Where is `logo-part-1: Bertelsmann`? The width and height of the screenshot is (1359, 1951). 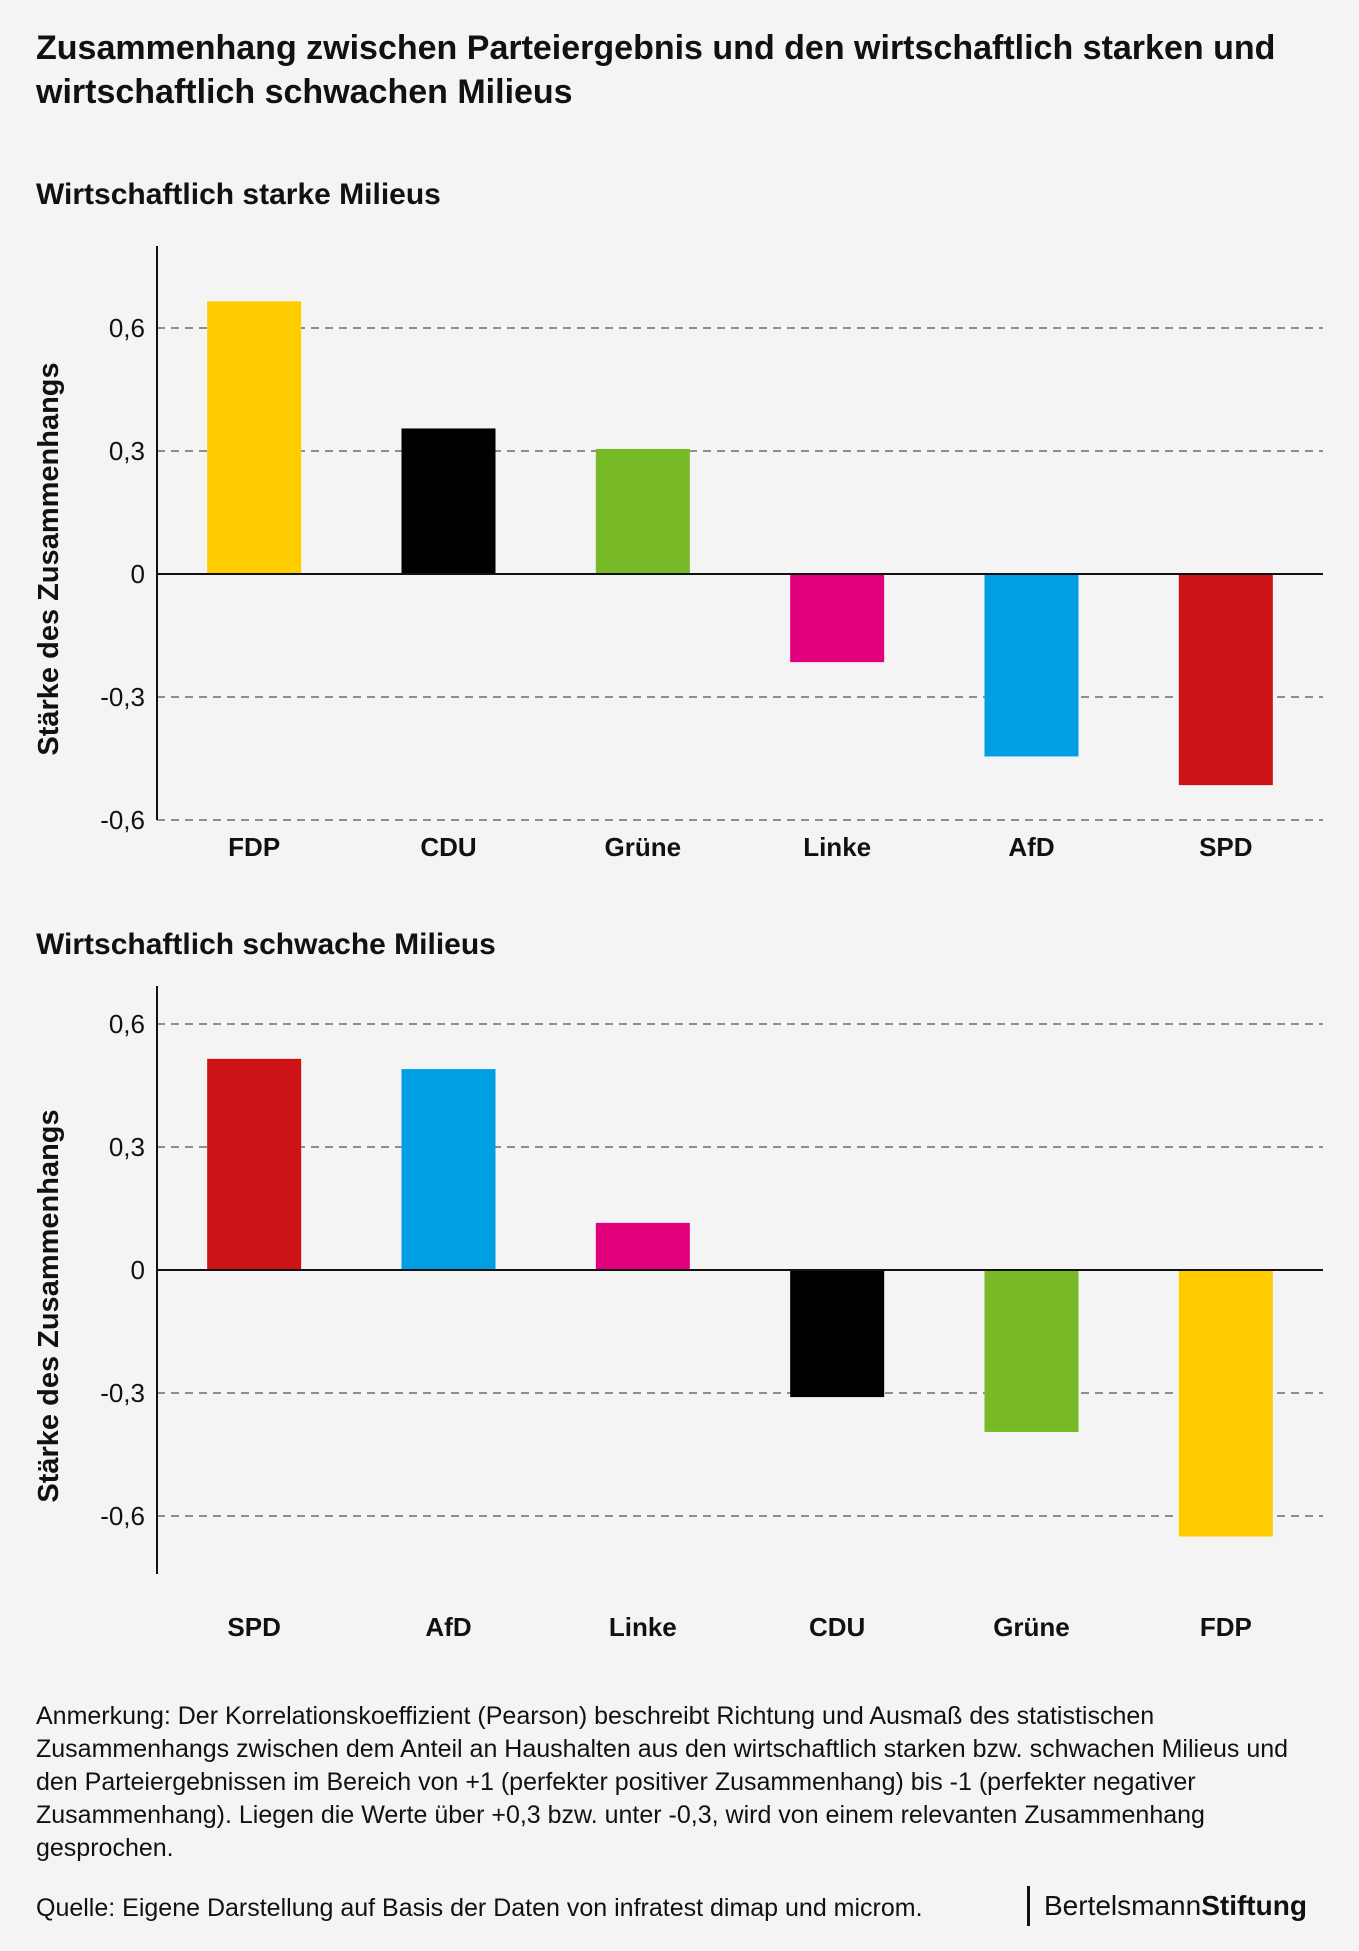
logo-part-1: Bertelsmann is located at coordinates (1123, 1905).